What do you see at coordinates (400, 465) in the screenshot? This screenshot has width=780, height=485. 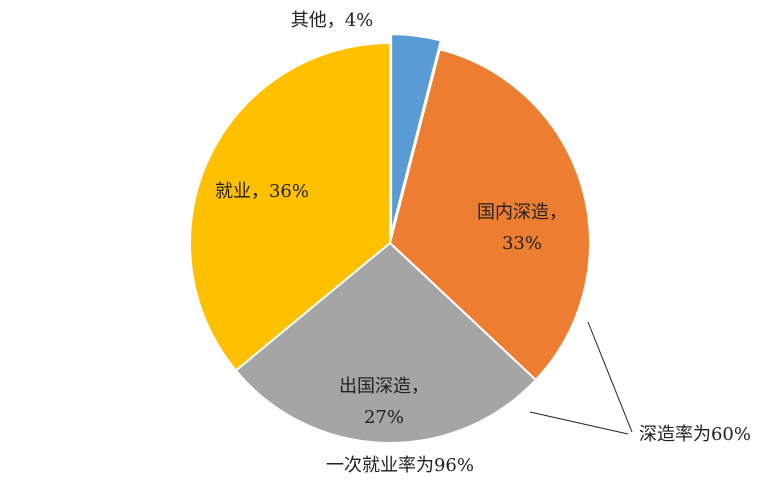 I see `annotation: 一次就业率为96%` at bounding box center [400, 465].